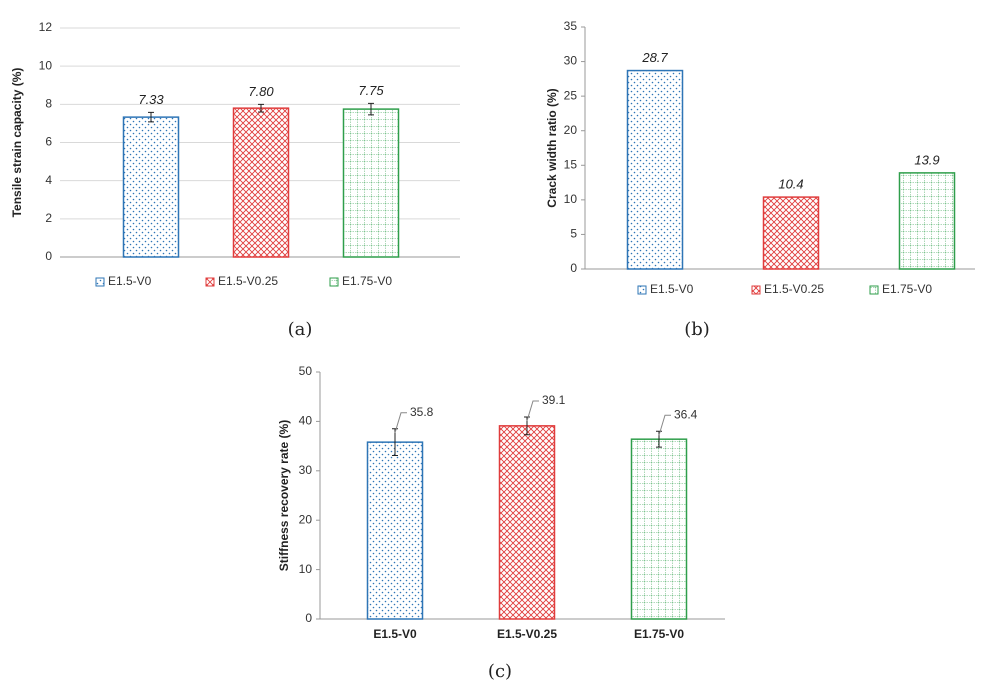 The width and height of the screenshot is (1000, 687). What do you see at coordinates (395, 634) in the screenshot?
I see `x-tick-label: E1.5-V0` at bounding box center [395, 634].